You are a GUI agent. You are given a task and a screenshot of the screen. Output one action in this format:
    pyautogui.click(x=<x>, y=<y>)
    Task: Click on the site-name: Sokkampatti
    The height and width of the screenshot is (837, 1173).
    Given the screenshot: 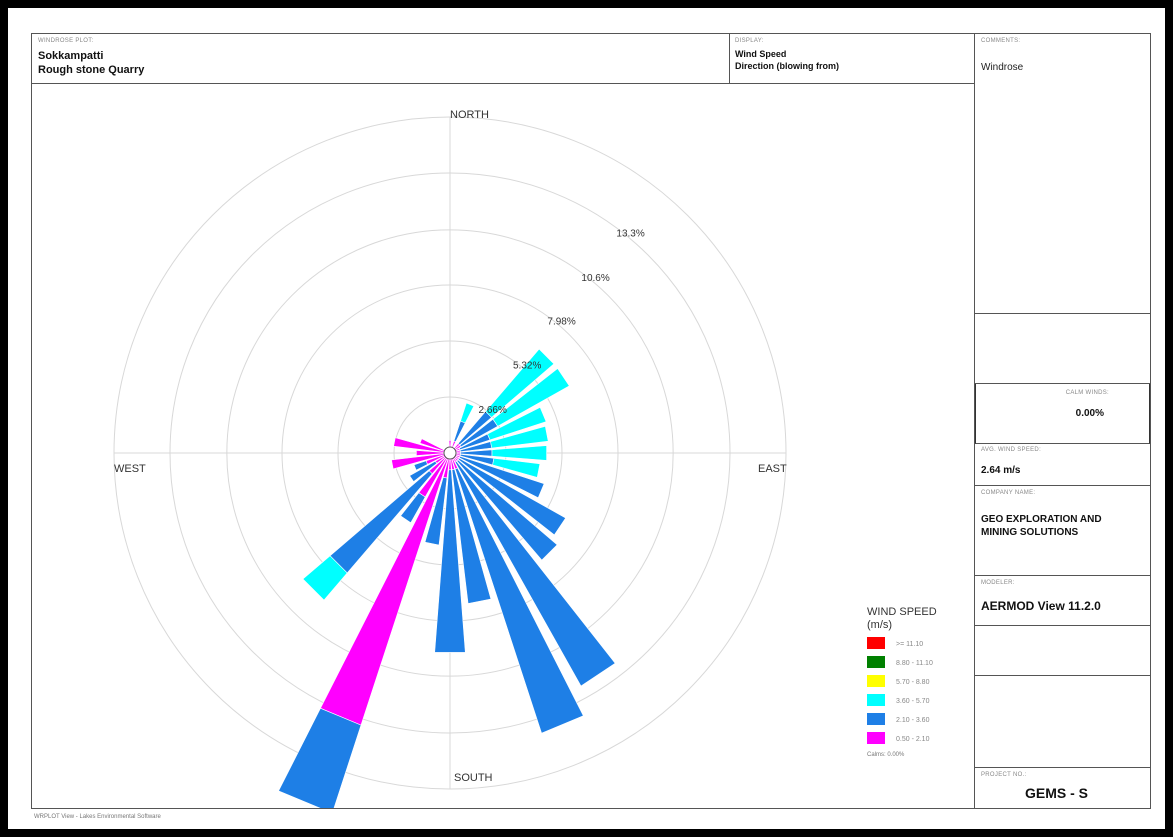 What is the action you would take?
    pyautogui.click(x=71, y=56)
    